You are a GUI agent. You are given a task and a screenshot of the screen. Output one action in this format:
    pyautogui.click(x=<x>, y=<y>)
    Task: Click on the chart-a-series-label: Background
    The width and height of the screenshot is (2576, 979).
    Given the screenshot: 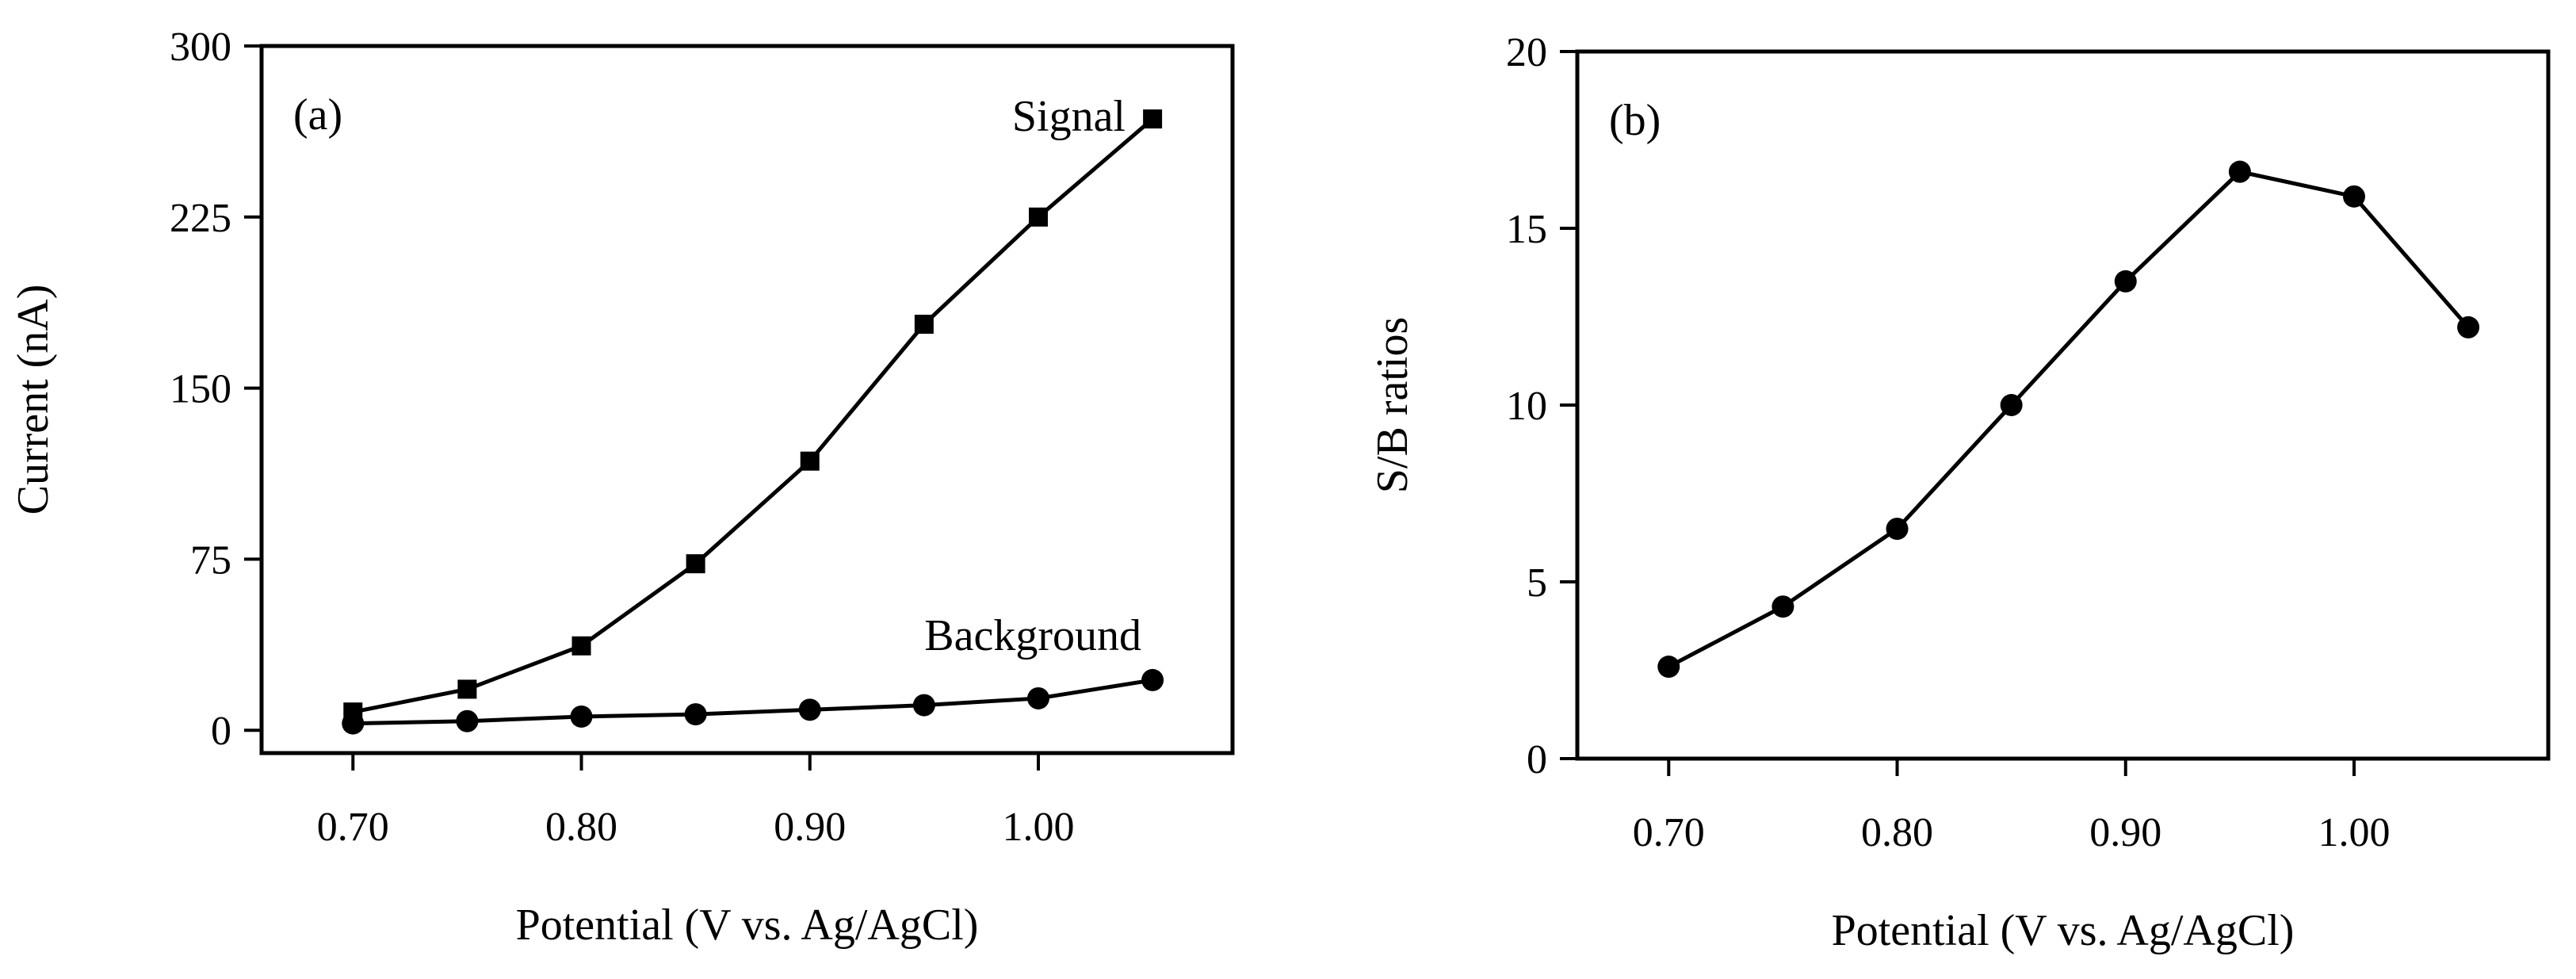 What is the action you would take?
    pyautogui.click(x=1032, y=635)
    